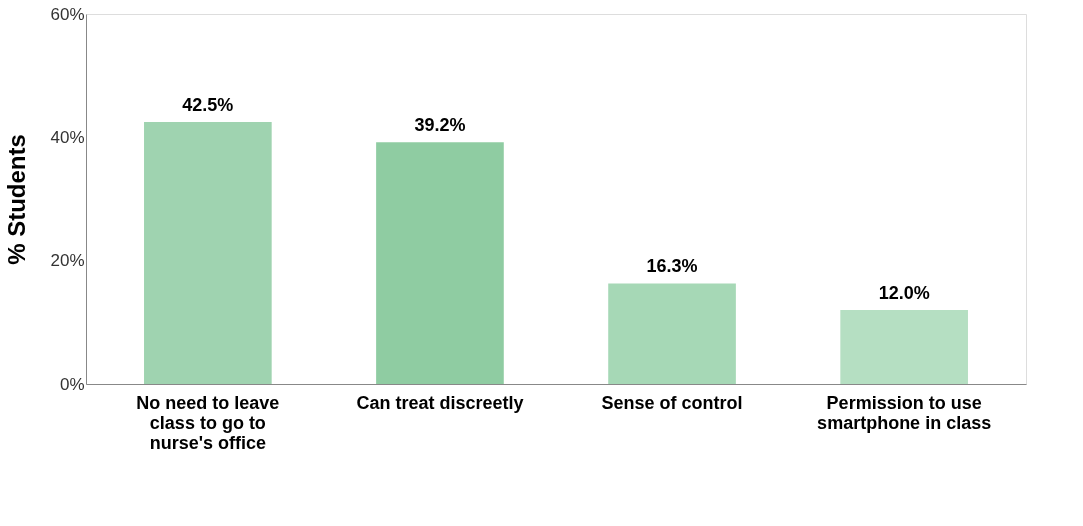  Describe the element at coordinates (672, 402) in the screenshot. I see `x-tick-label: Sense of control` at that location.